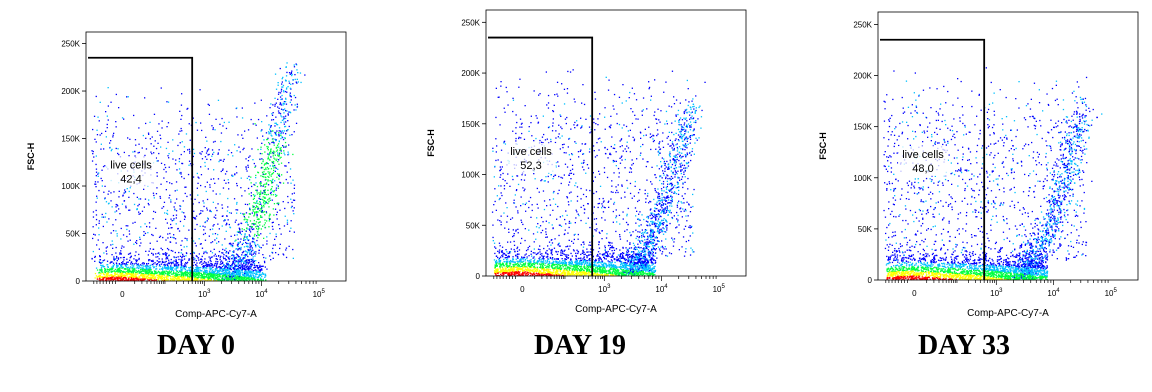 This screenshot has height=392, width=1152. I want to click on plot-frame, so click(216, 156).